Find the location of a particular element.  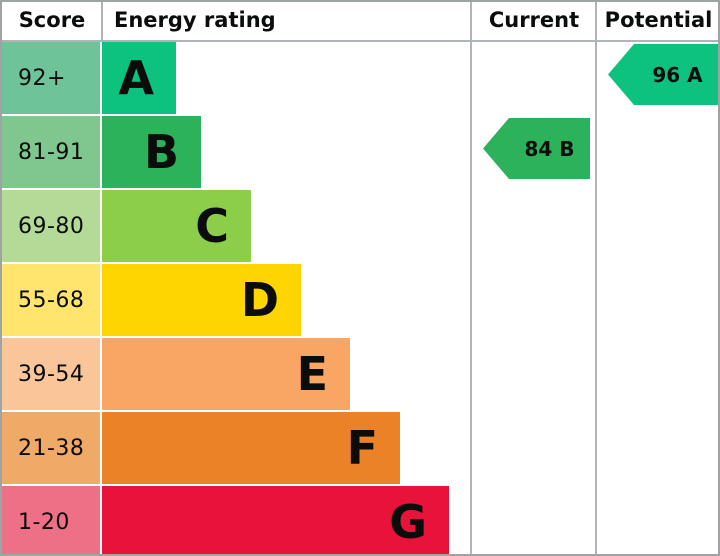

score-range-label: 81-91 is located at coordinates (51, 152).